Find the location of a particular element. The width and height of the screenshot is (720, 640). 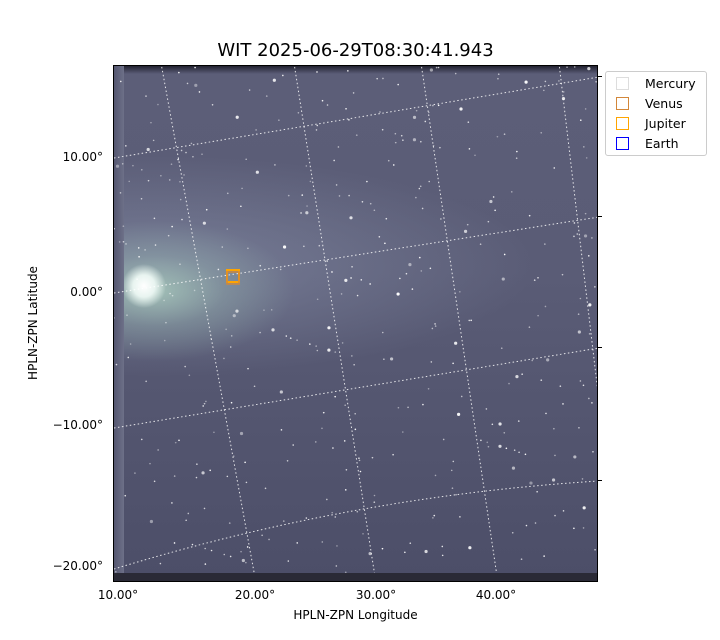

chart-title: WIT 2025-06-29T08:30:41.943 is located at coordinates (355, 50).